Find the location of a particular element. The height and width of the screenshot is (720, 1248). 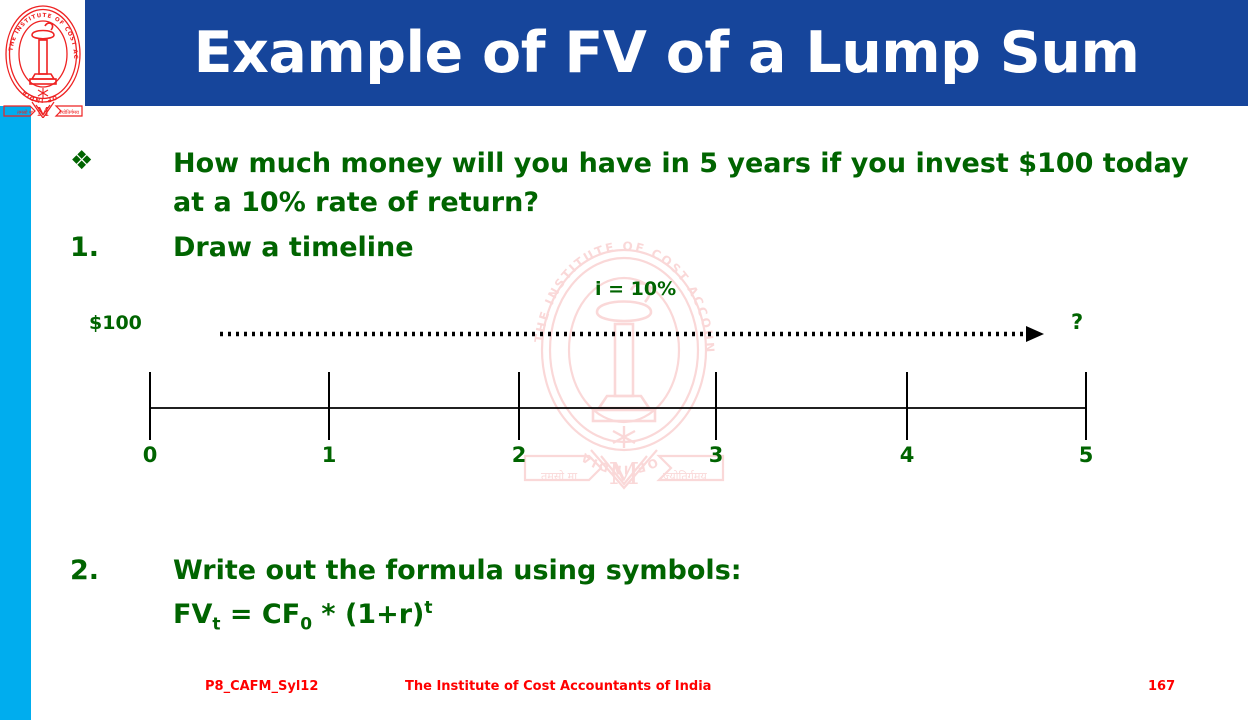

timeline-tick-label-5: 5 is located at coordinates (1086, 455).